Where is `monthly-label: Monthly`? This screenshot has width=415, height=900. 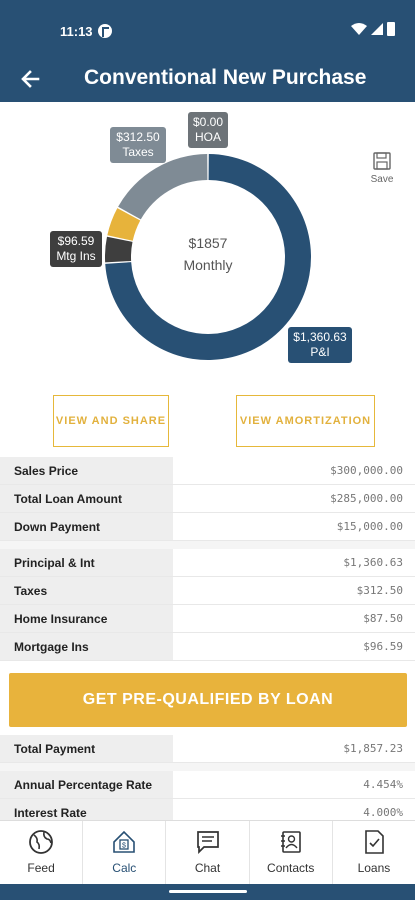 monthly-label: Monthly is located at coordinates (208, 265).